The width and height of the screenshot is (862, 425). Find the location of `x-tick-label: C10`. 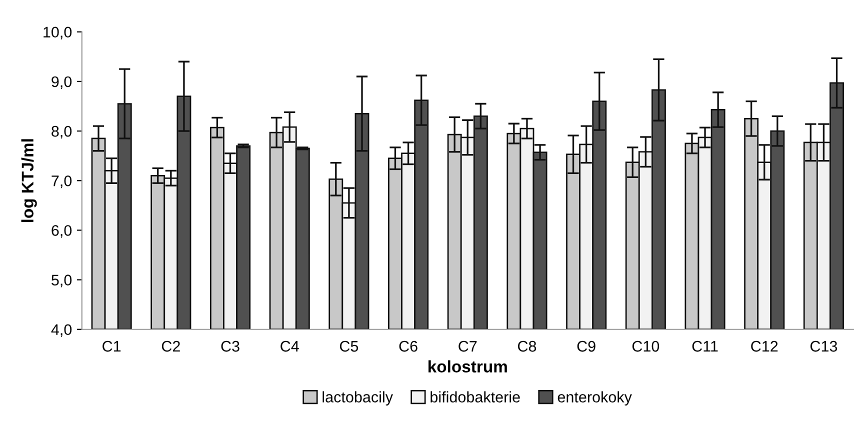

x-tick-label: C10 is located at coordinates (646, 346).